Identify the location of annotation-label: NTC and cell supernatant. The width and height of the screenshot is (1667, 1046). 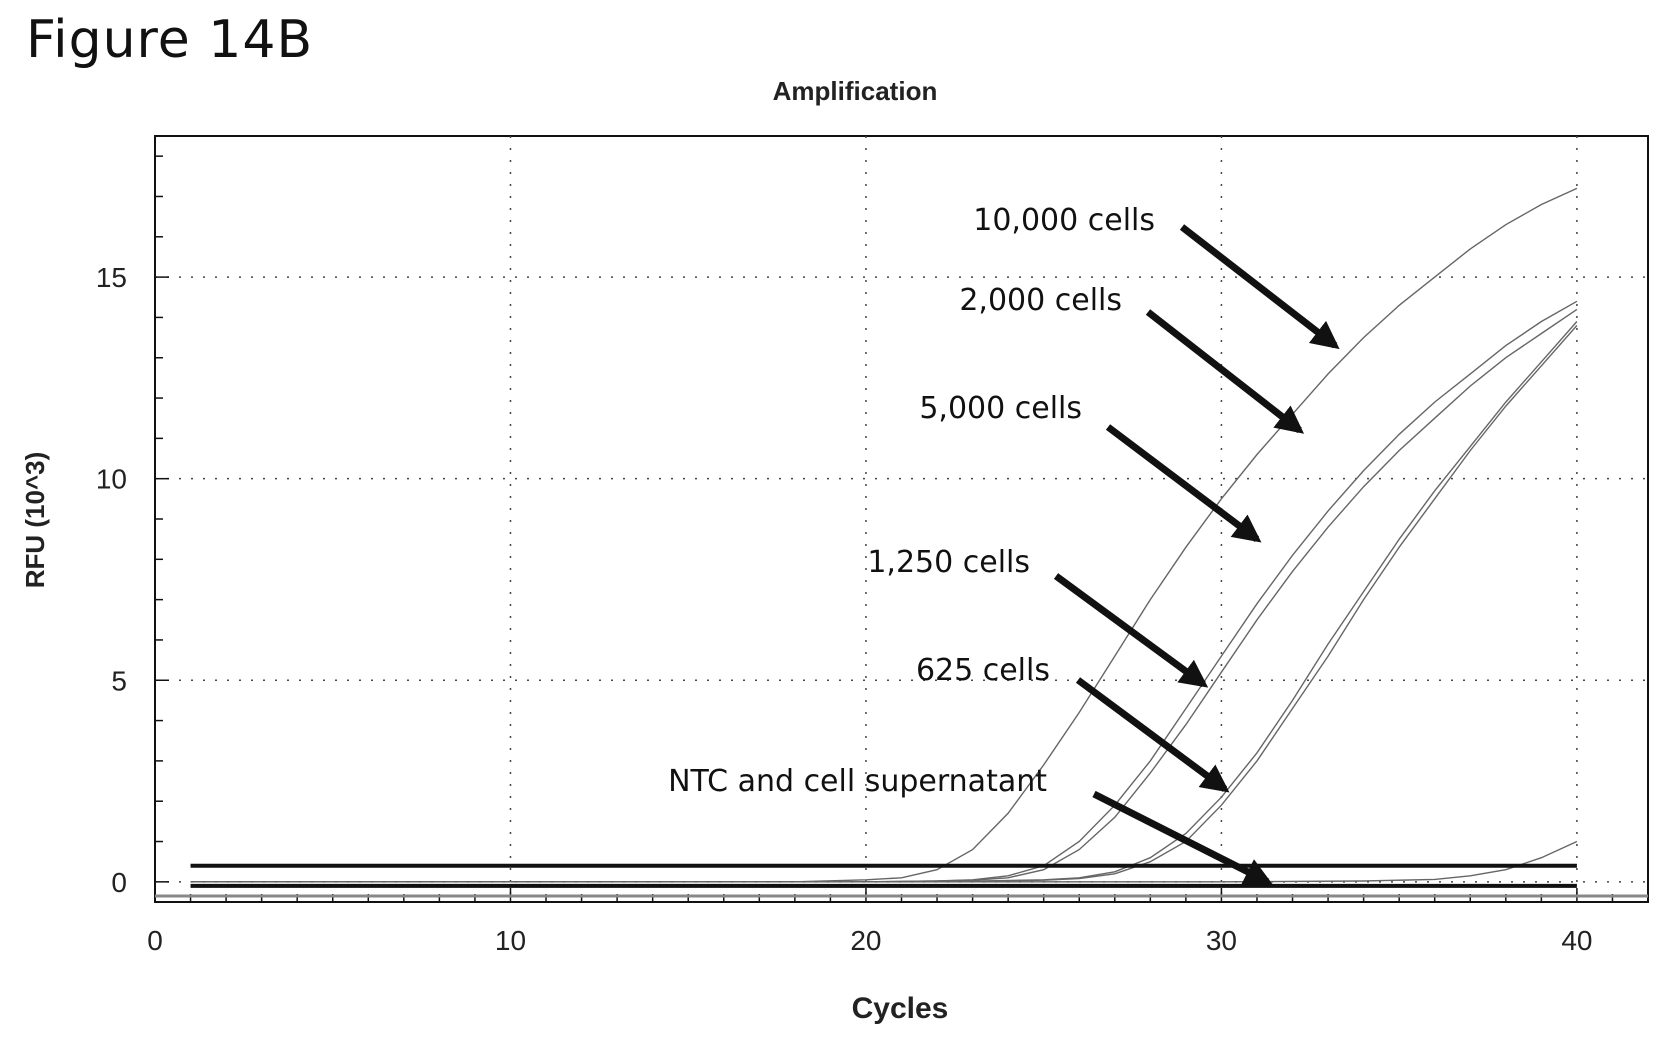
(857, 781).